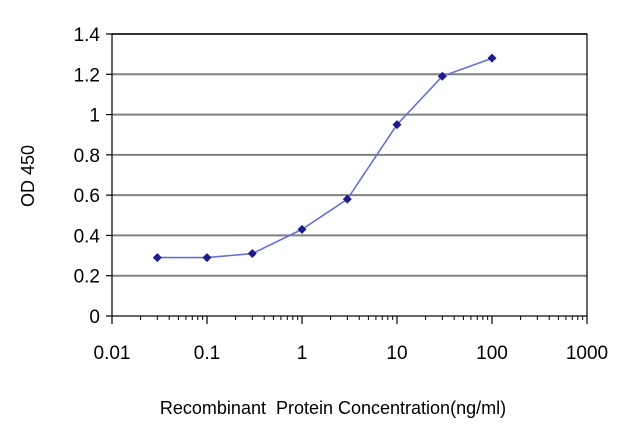 Image resolution: width=640 pixels, height=427 pixels. I want to click on y-tick-labels: 0 0.2 0.4 0.6 0.8 1 1.2 1.4, so click(87, 176).